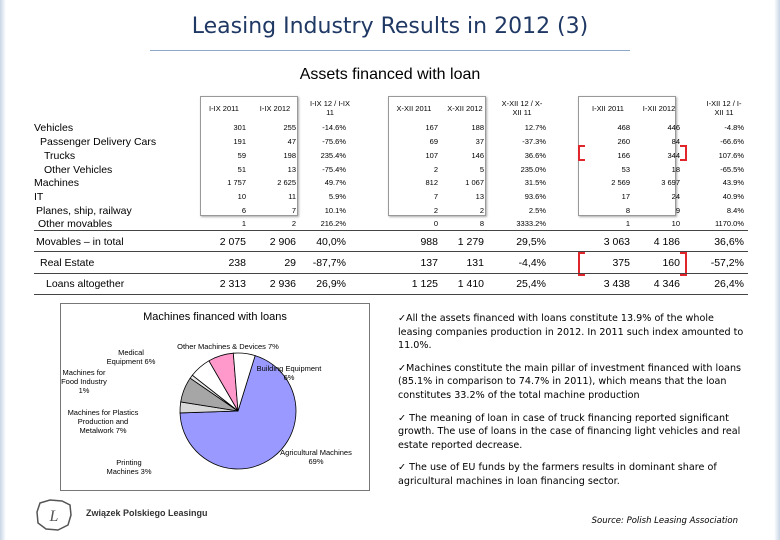 Image resolution: width=780 pixels, height=540 pixels. I want to click on table-cell: 25,4%, so click(531, 284).